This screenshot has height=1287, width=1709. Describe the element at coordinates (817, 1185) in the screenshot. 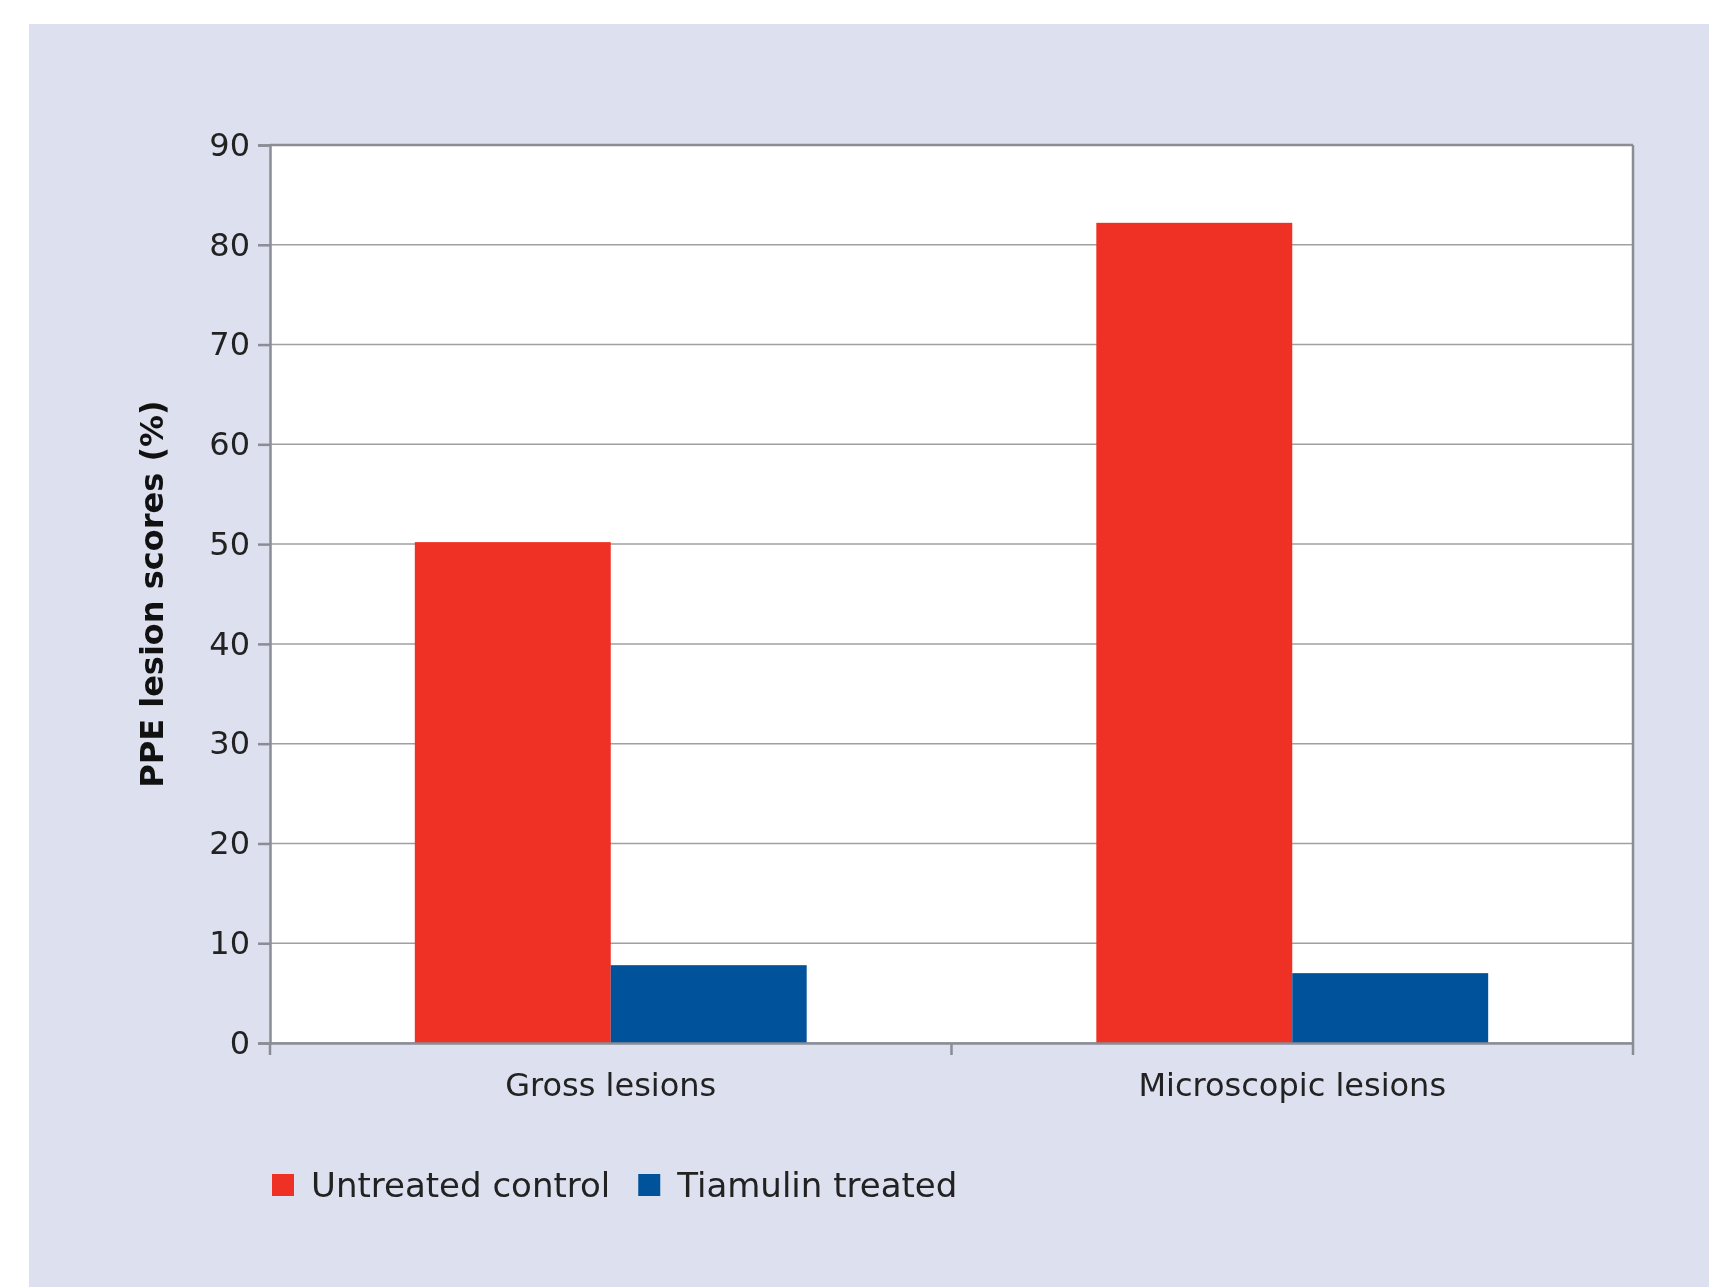

I see `legend-label: Tiamulin treated` at that location.